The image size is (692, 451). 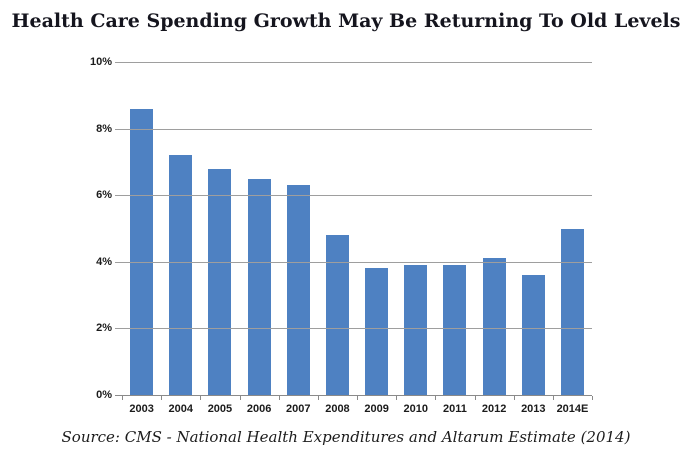 I want to click on bar-2011, so click(x=455, y=330).